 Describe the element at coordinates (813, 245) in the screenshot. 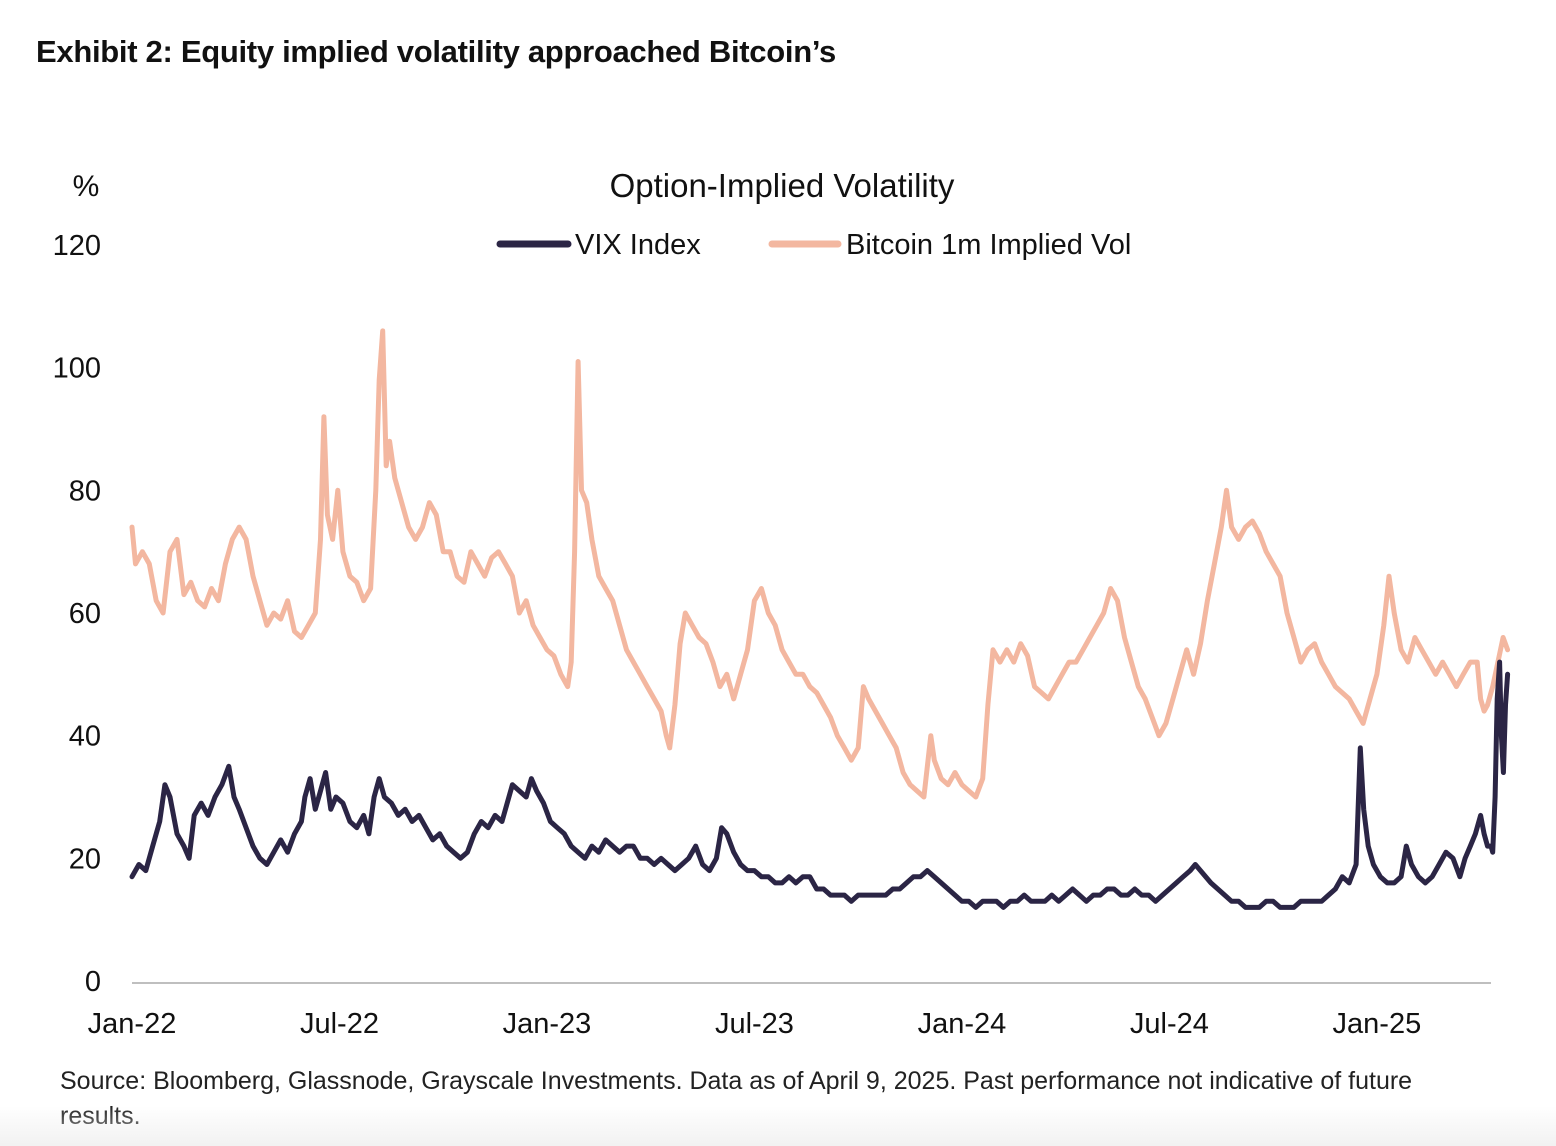

I see `legend: VIX Index Bitcoin 1m Implied Vol` at that location.